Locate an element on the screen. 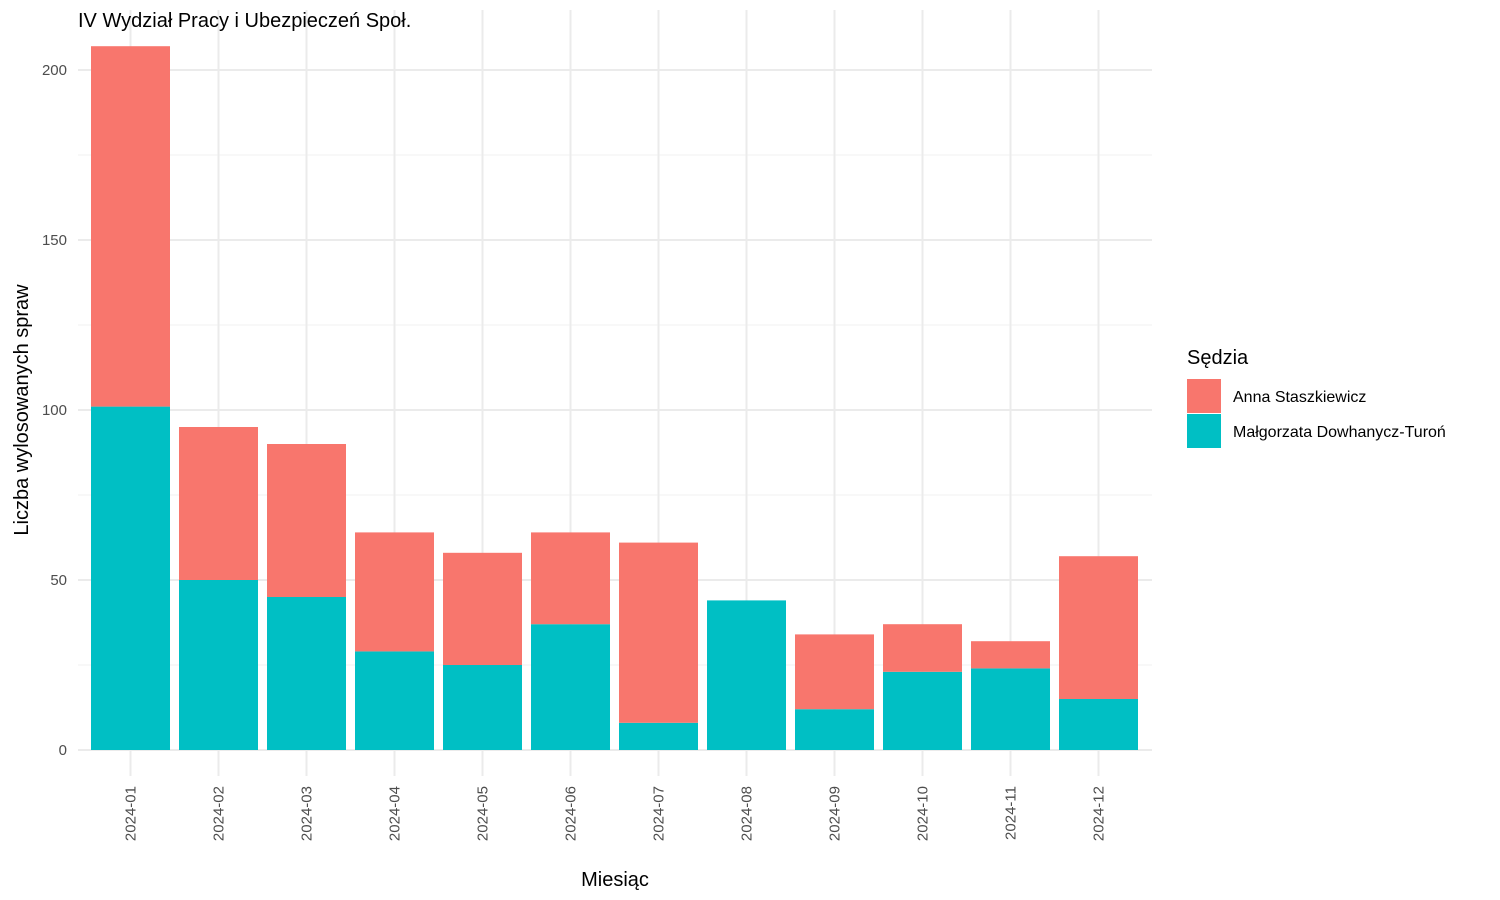  y-tick-label: 100 is located at coordinates (54, 410).